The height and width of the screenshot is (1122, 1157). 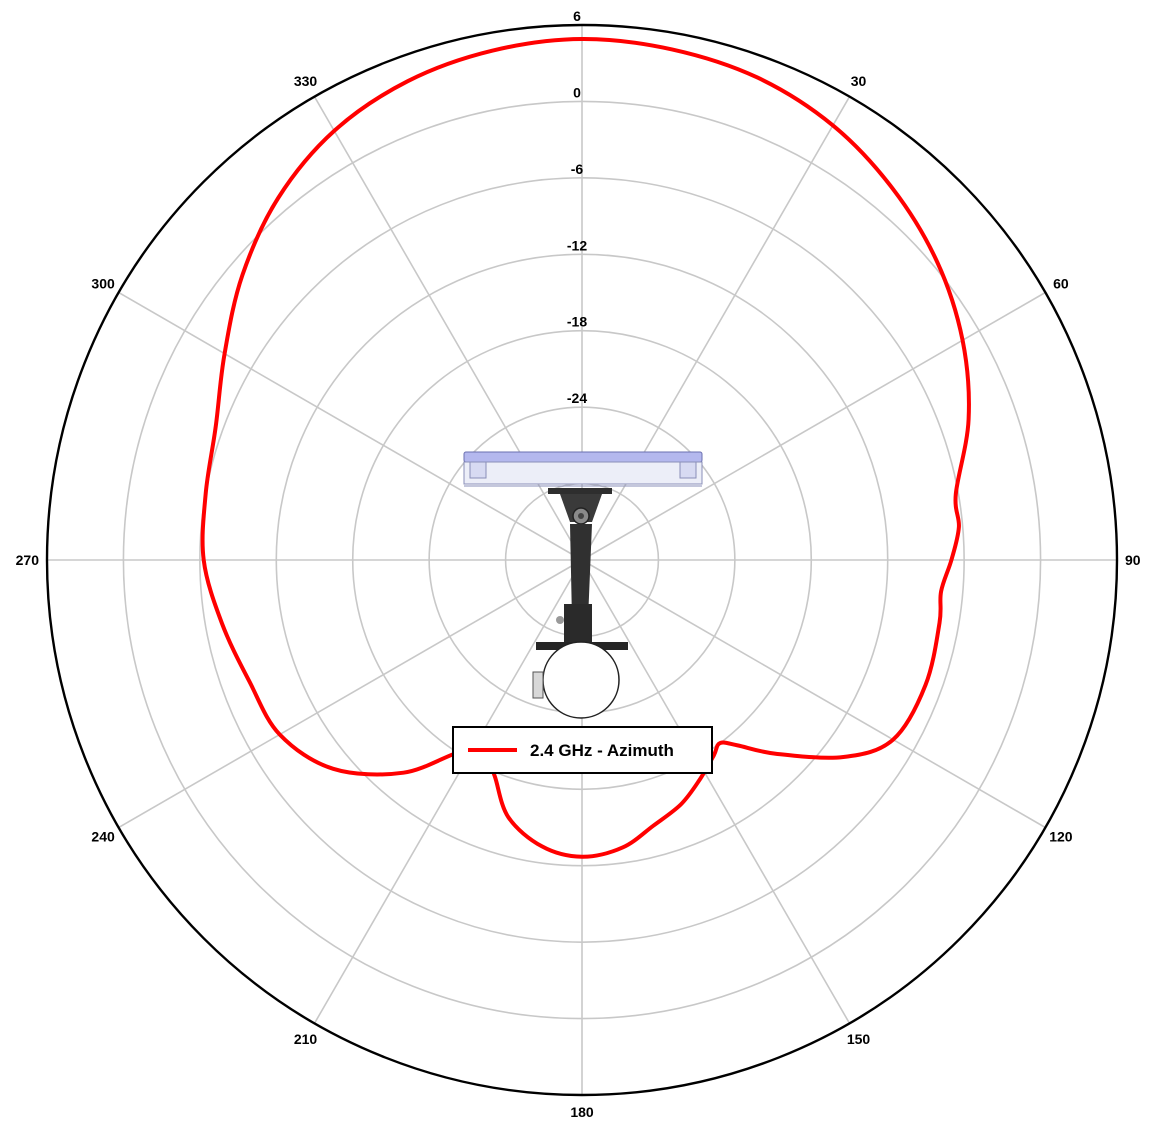 What do you see at coordinates (582, 1112) in the screenshot?
I see `angle-tick-label: 180` at bounding box center [582, 1112].